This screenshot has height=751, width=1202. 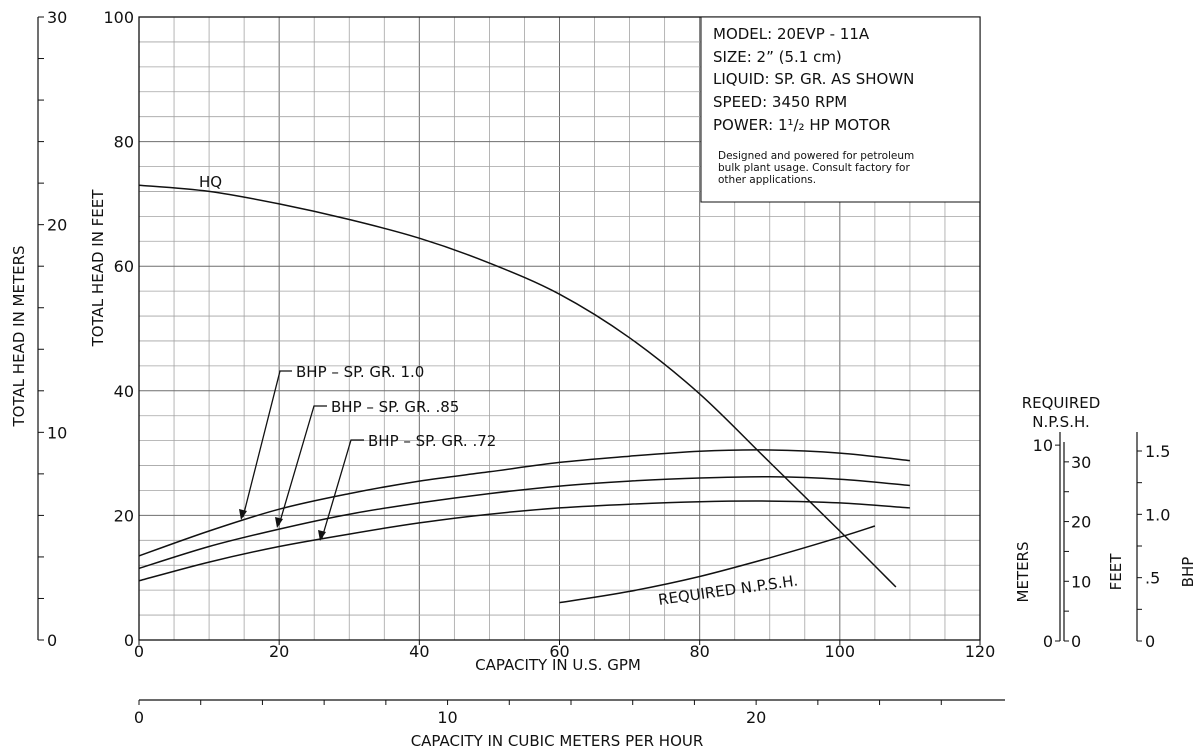 I want to click on bhp-sp-gr-1-0-curve, so click(x=524, y=503).